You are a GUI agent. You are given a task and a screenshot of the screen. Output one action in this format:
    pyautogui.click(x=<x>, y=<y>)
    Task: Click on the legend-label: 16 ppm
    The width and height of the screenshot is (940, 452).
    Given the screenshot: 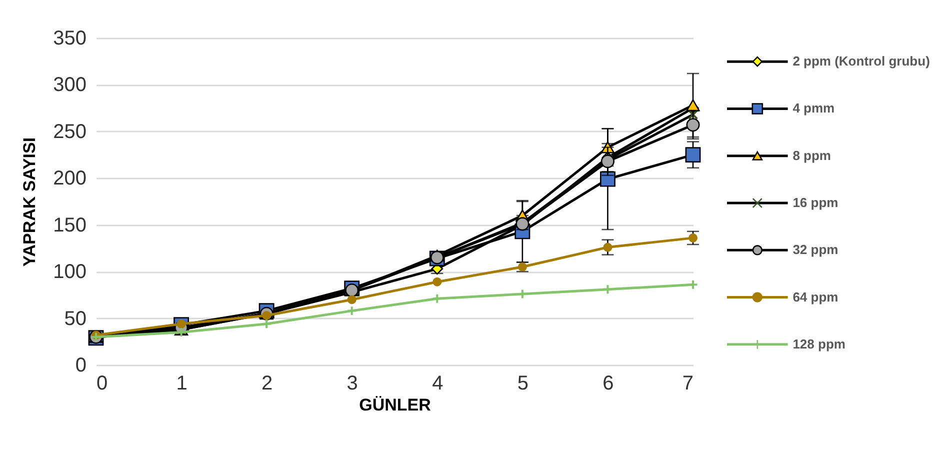 What is the action you would take?
    pyautogui.click(x=815, y=202)
    